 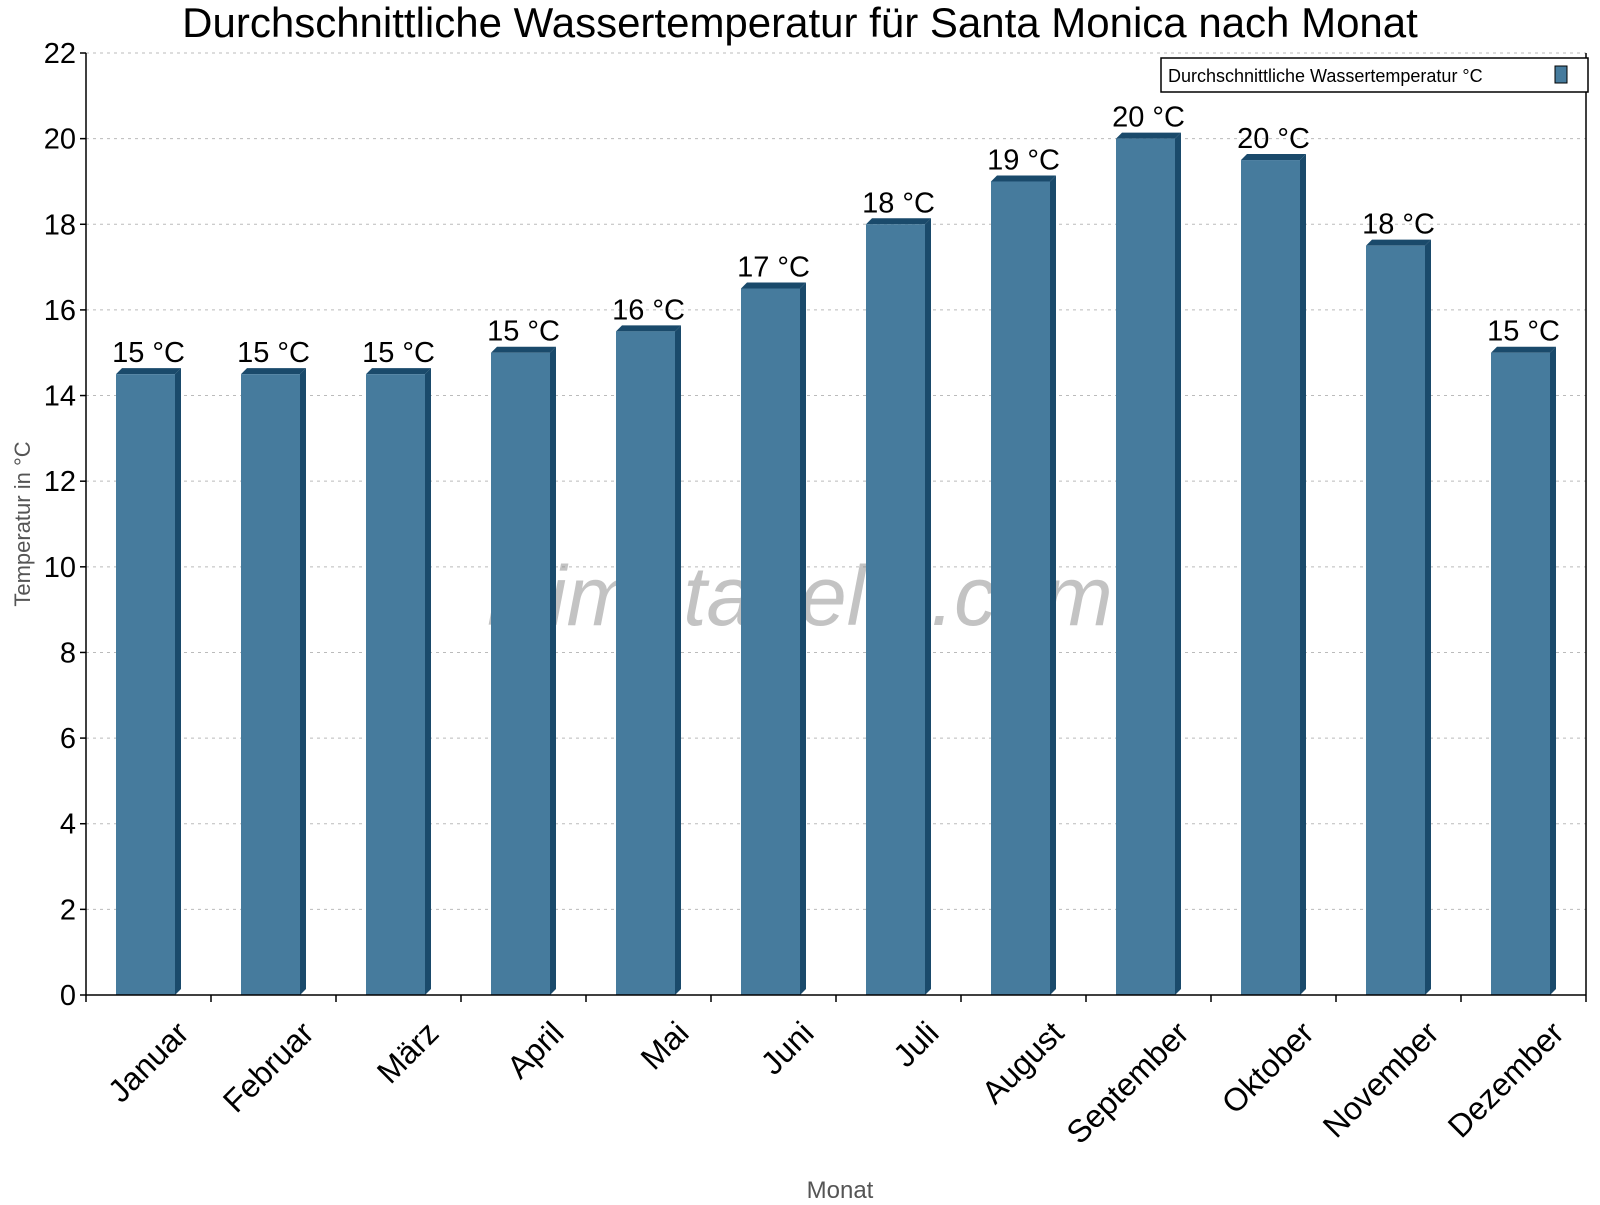 What do you see at coordinates (68, 739) in the screenshot?
I see `y-tick-label: 6` at bounding box center [68, 739].